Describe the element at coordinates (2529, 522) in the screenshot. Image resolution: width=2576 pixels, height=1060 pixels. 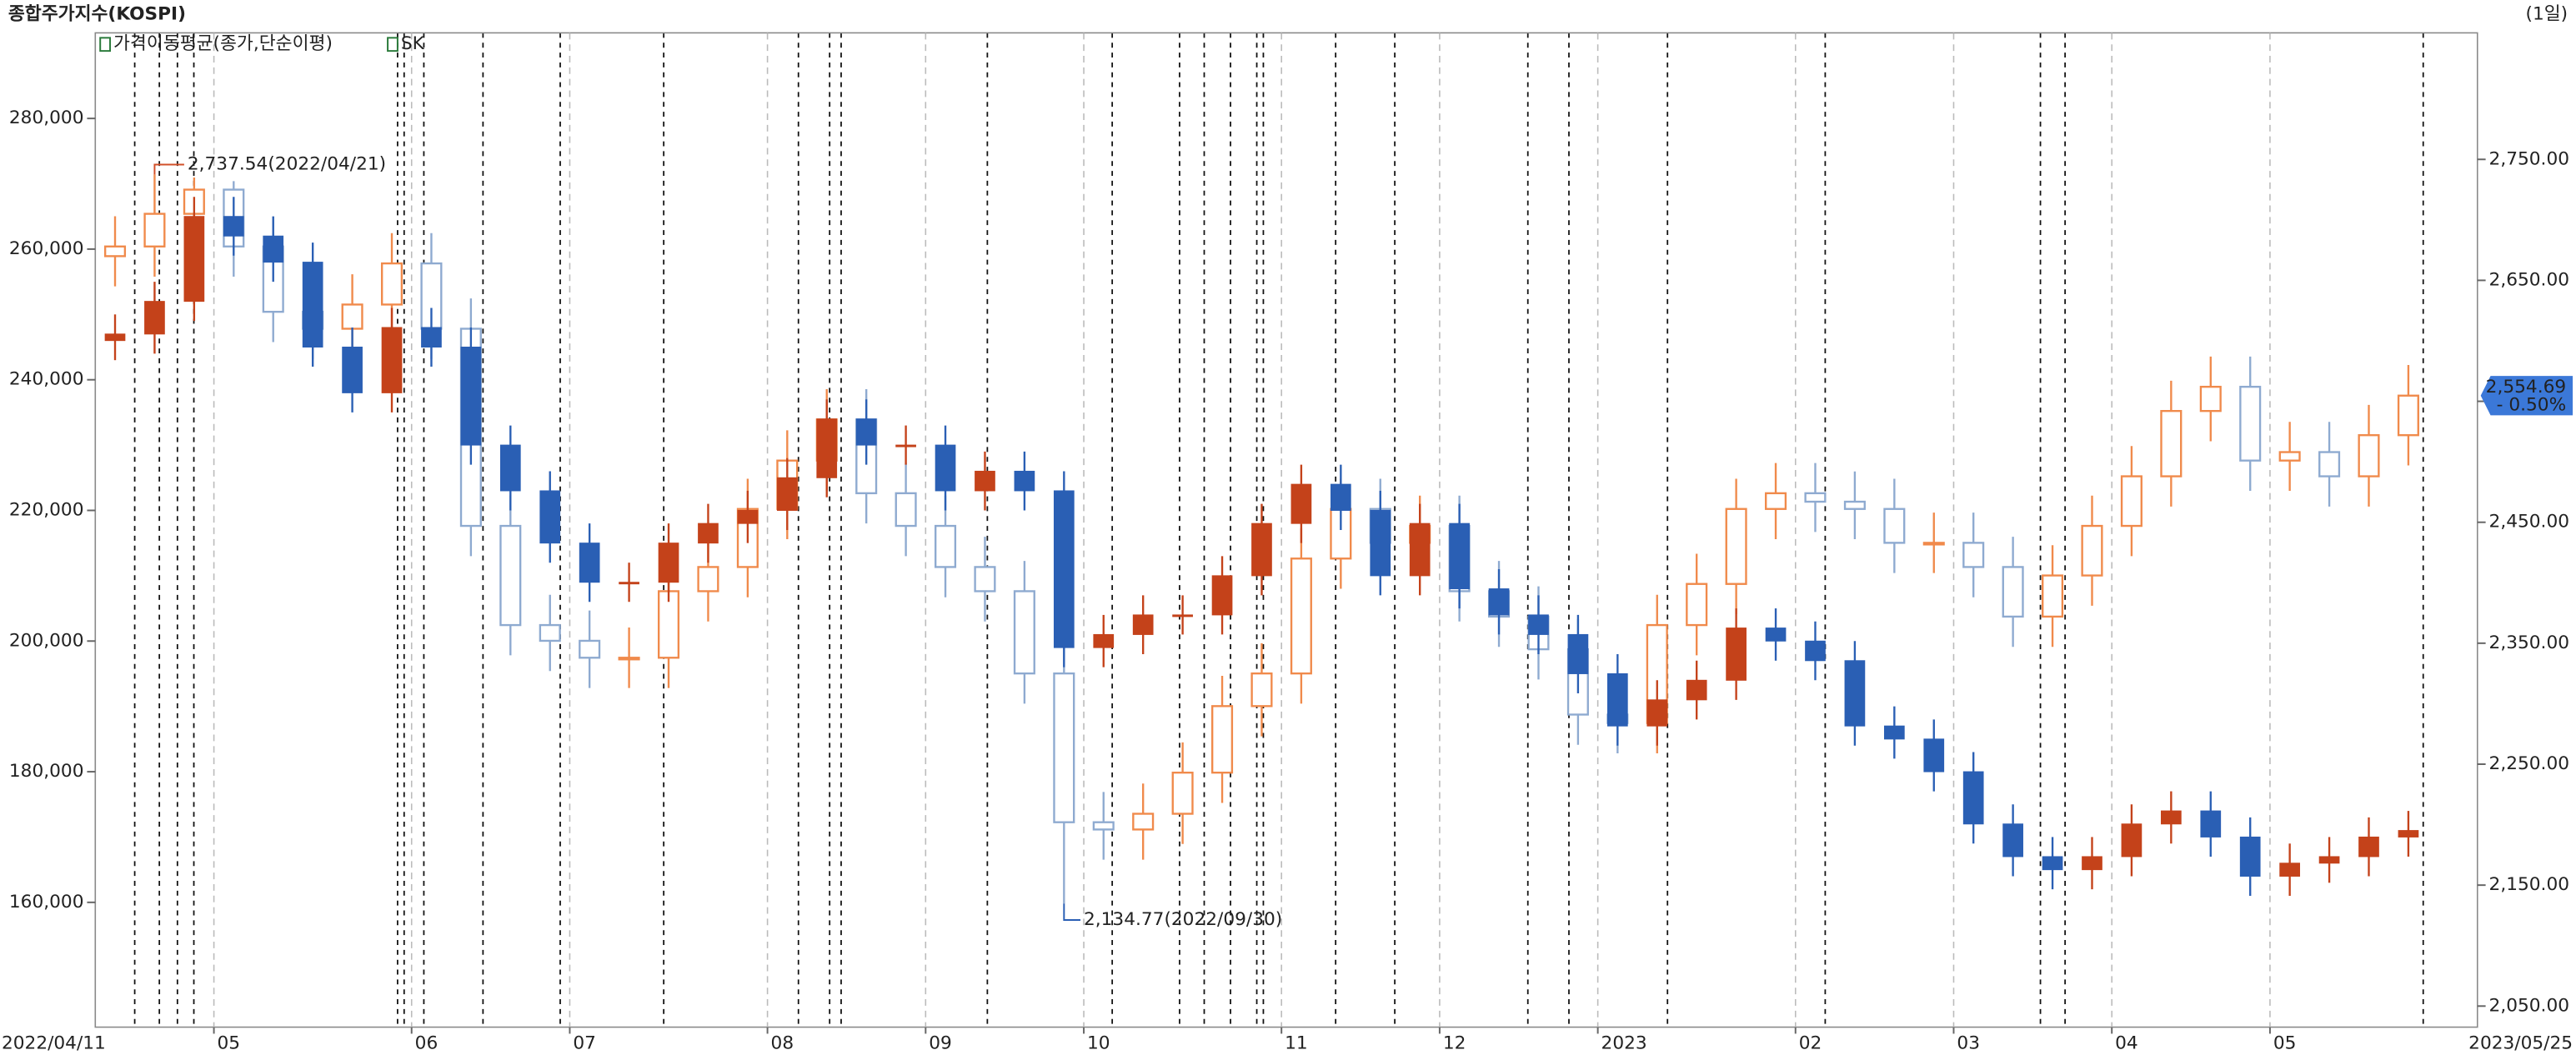
I see `y2-tick-label: 2,450.00` at that location.